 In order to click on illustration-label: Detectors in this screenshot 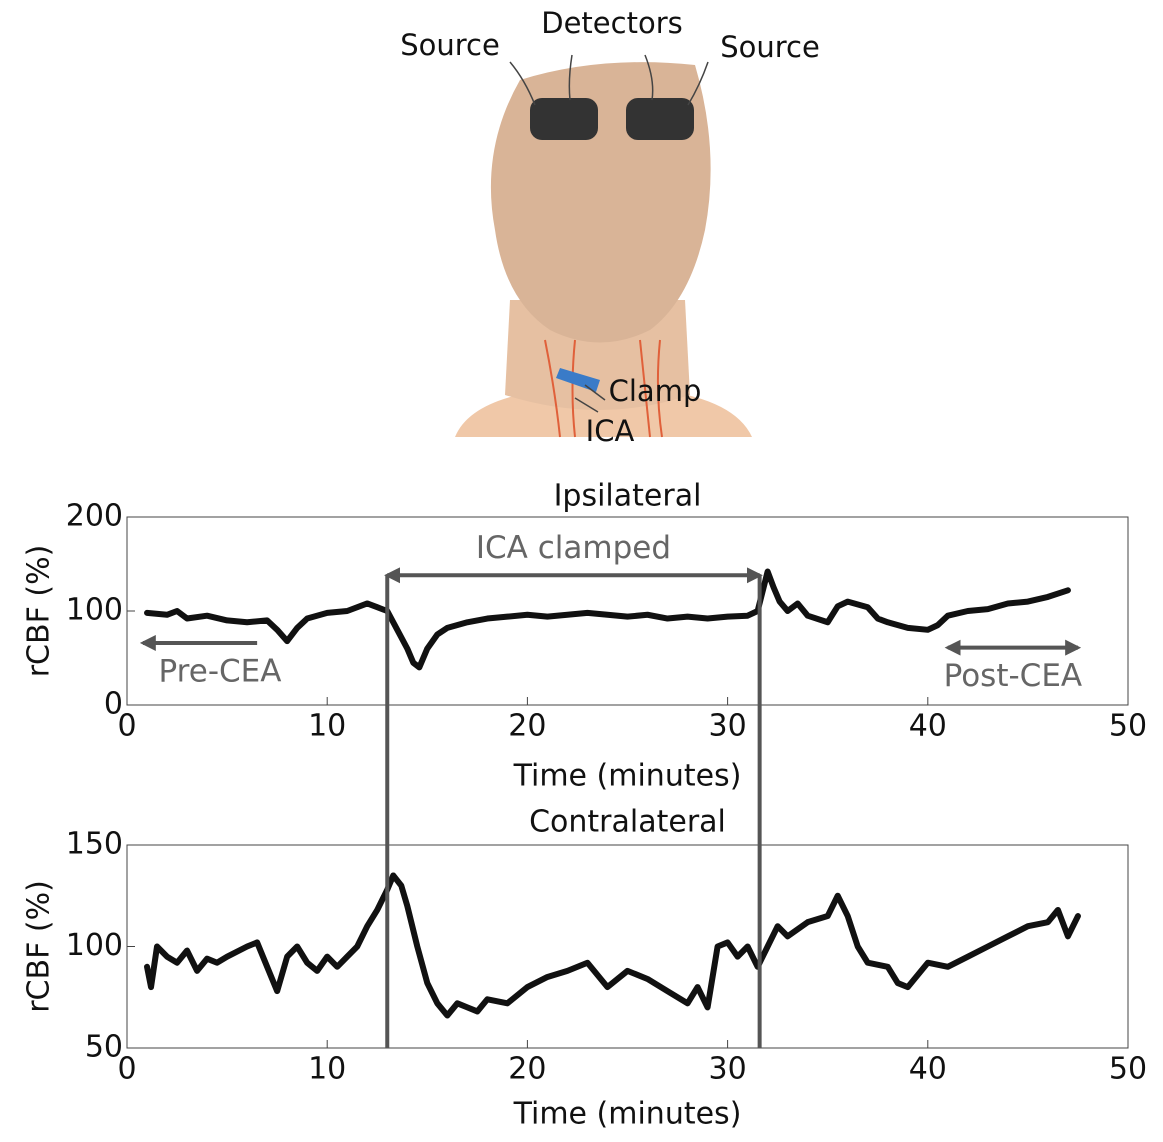, I will do `click(611, 23)`.